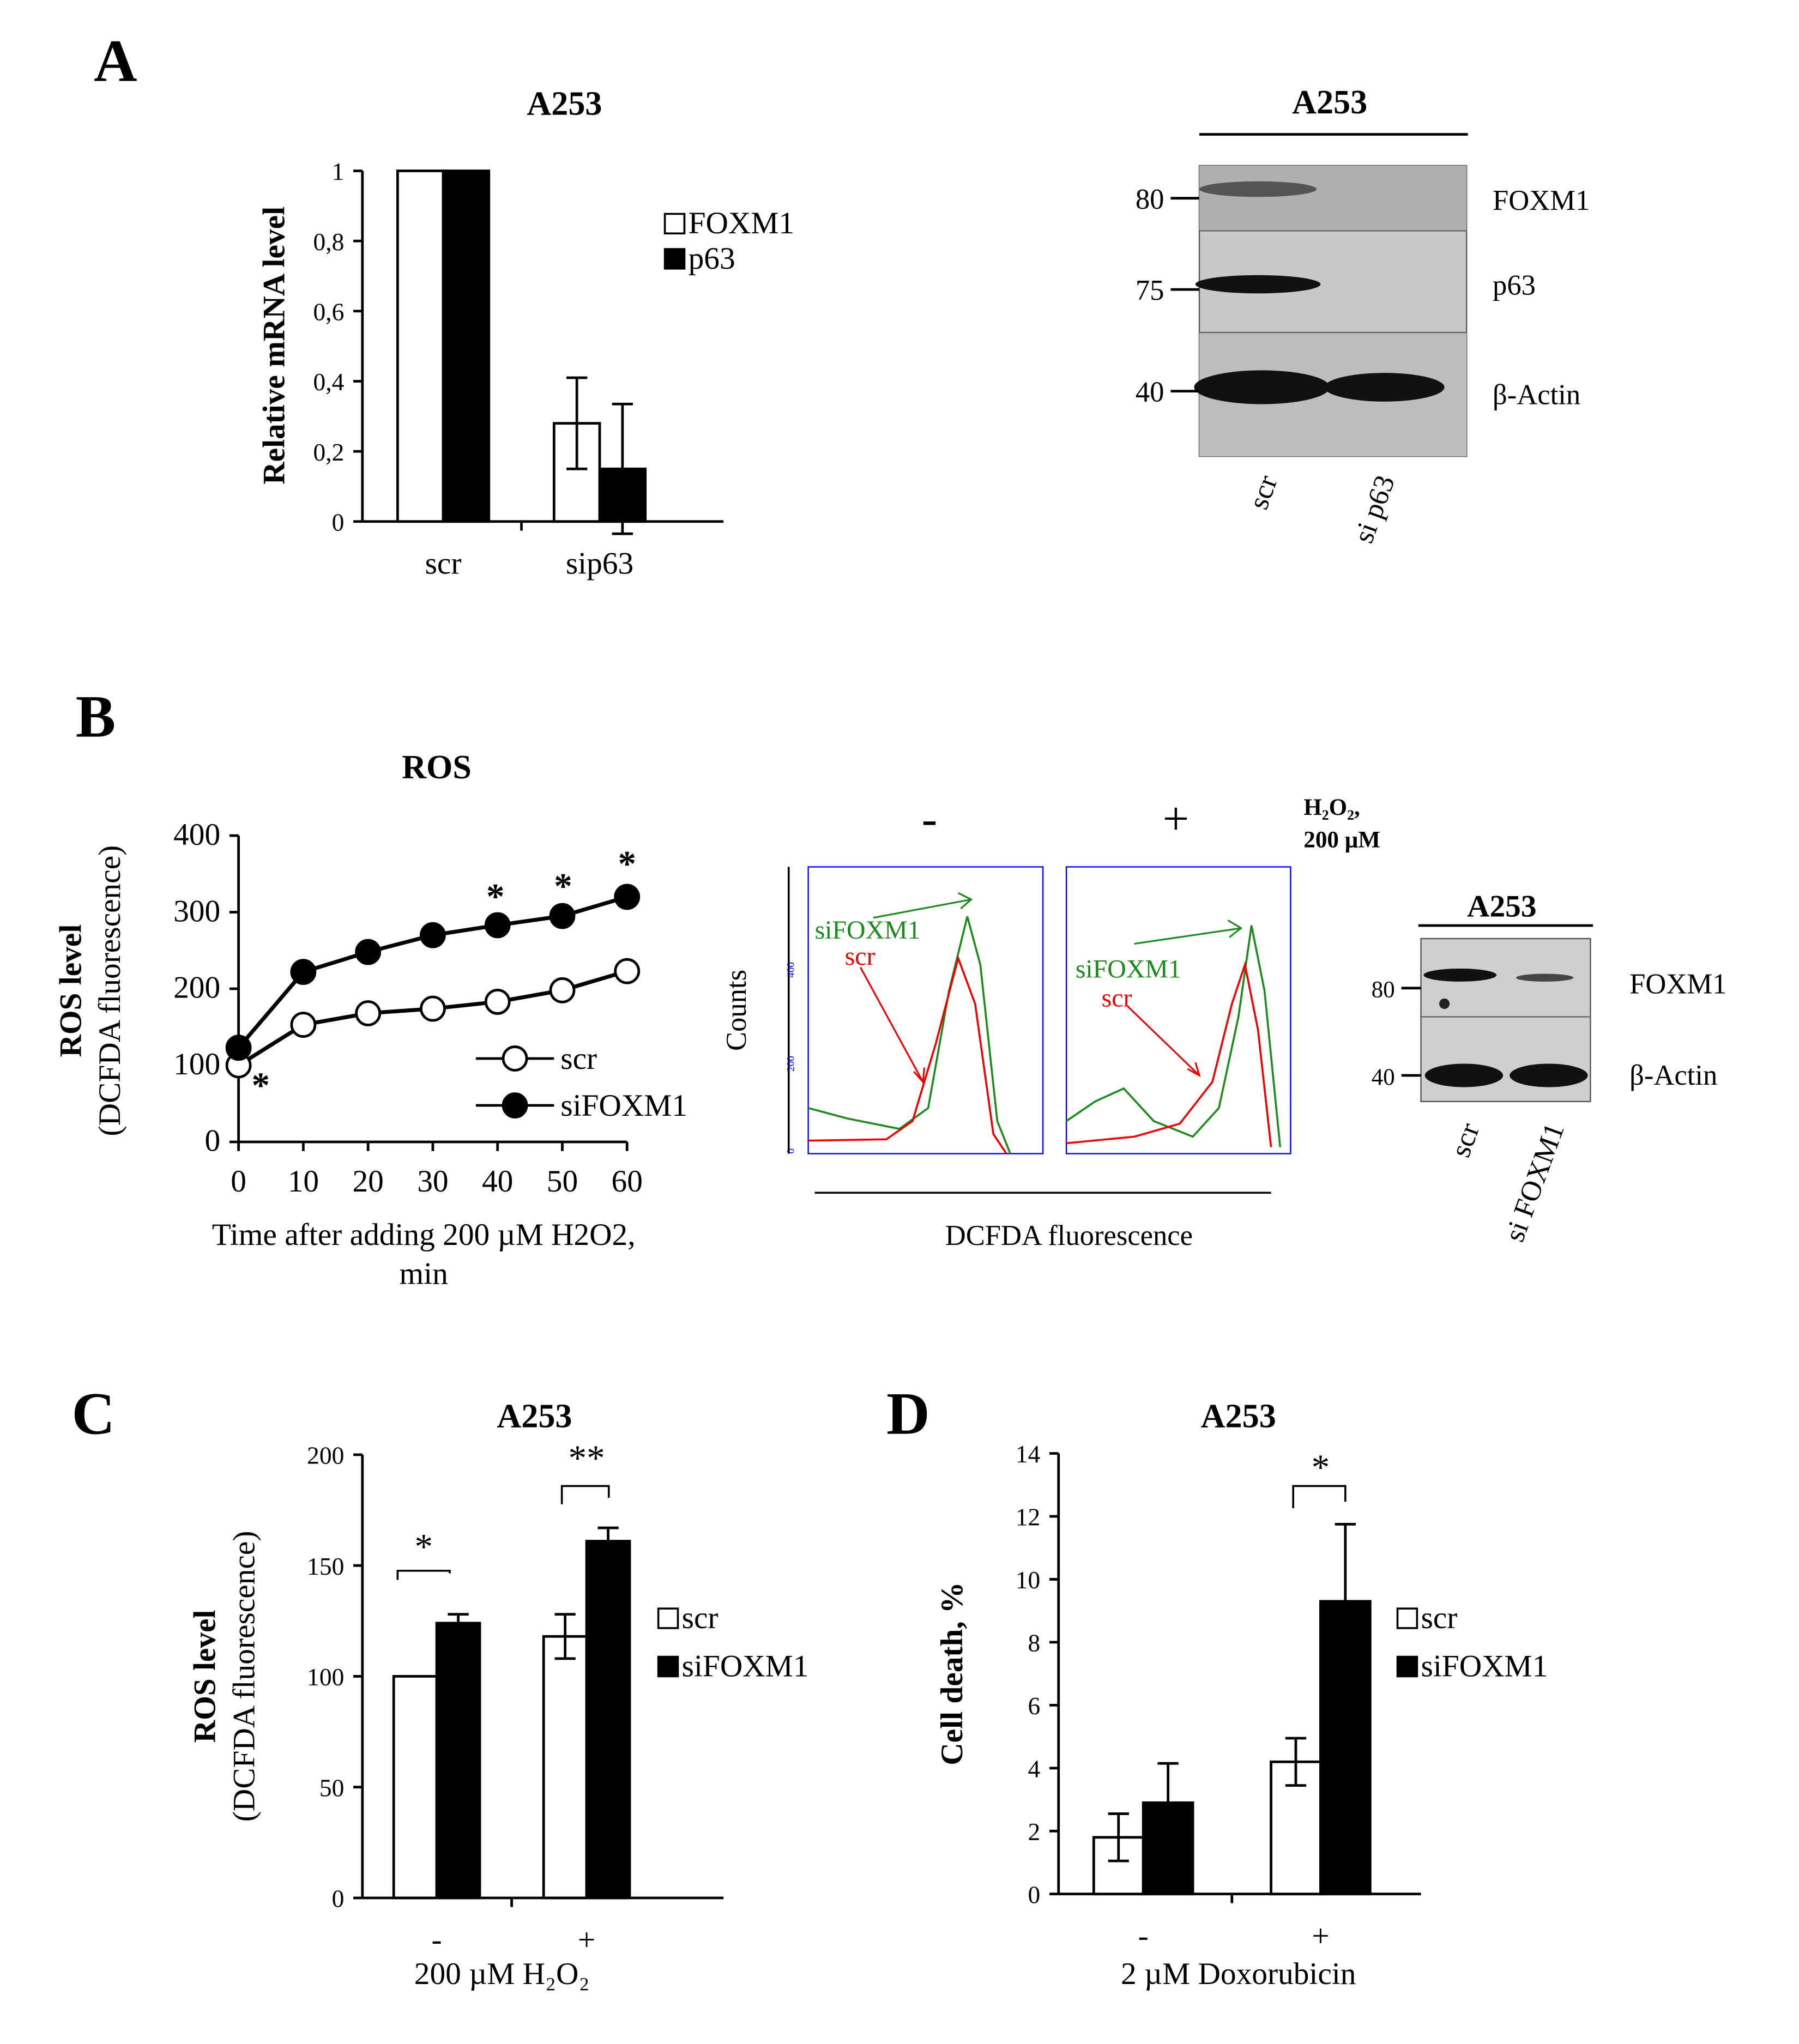 This screenshot has width=1799, height=2044. Describe the element at coordinates (599, 563) in the screenshot. I see `x-tick-label: sip63` at that location.